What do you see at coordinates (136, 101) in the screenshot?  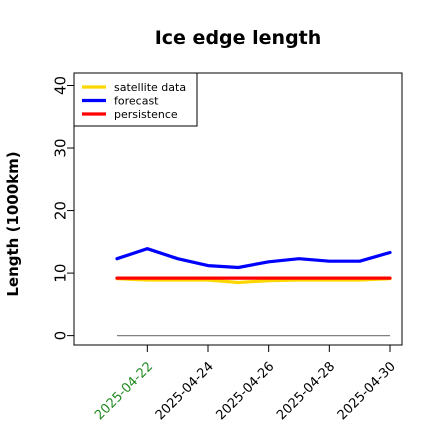 I see `legend-label-forecast: forecast` at bounding box center [136, 101].